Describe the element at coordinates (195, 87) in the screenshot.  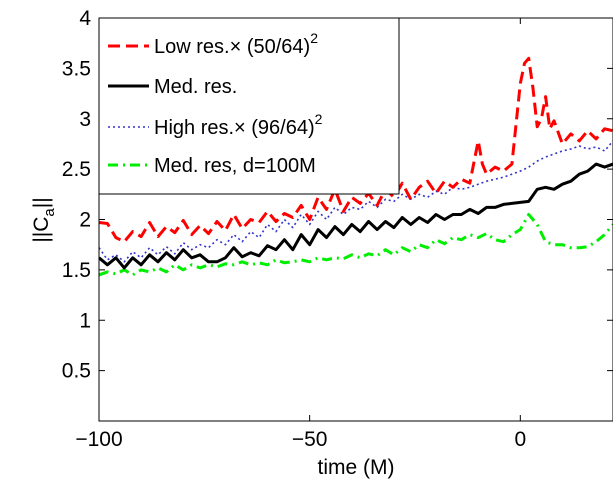
I see `legend-label-1: Med. res.` at that location.